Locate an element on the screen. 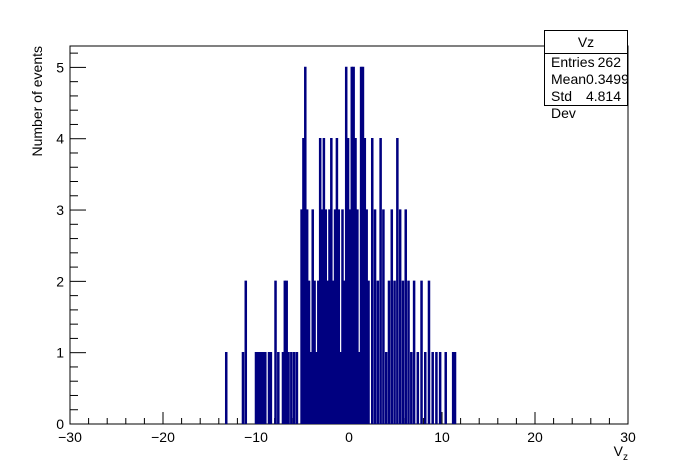  x-tick-label: −10 is located at coordinates (256, 437).